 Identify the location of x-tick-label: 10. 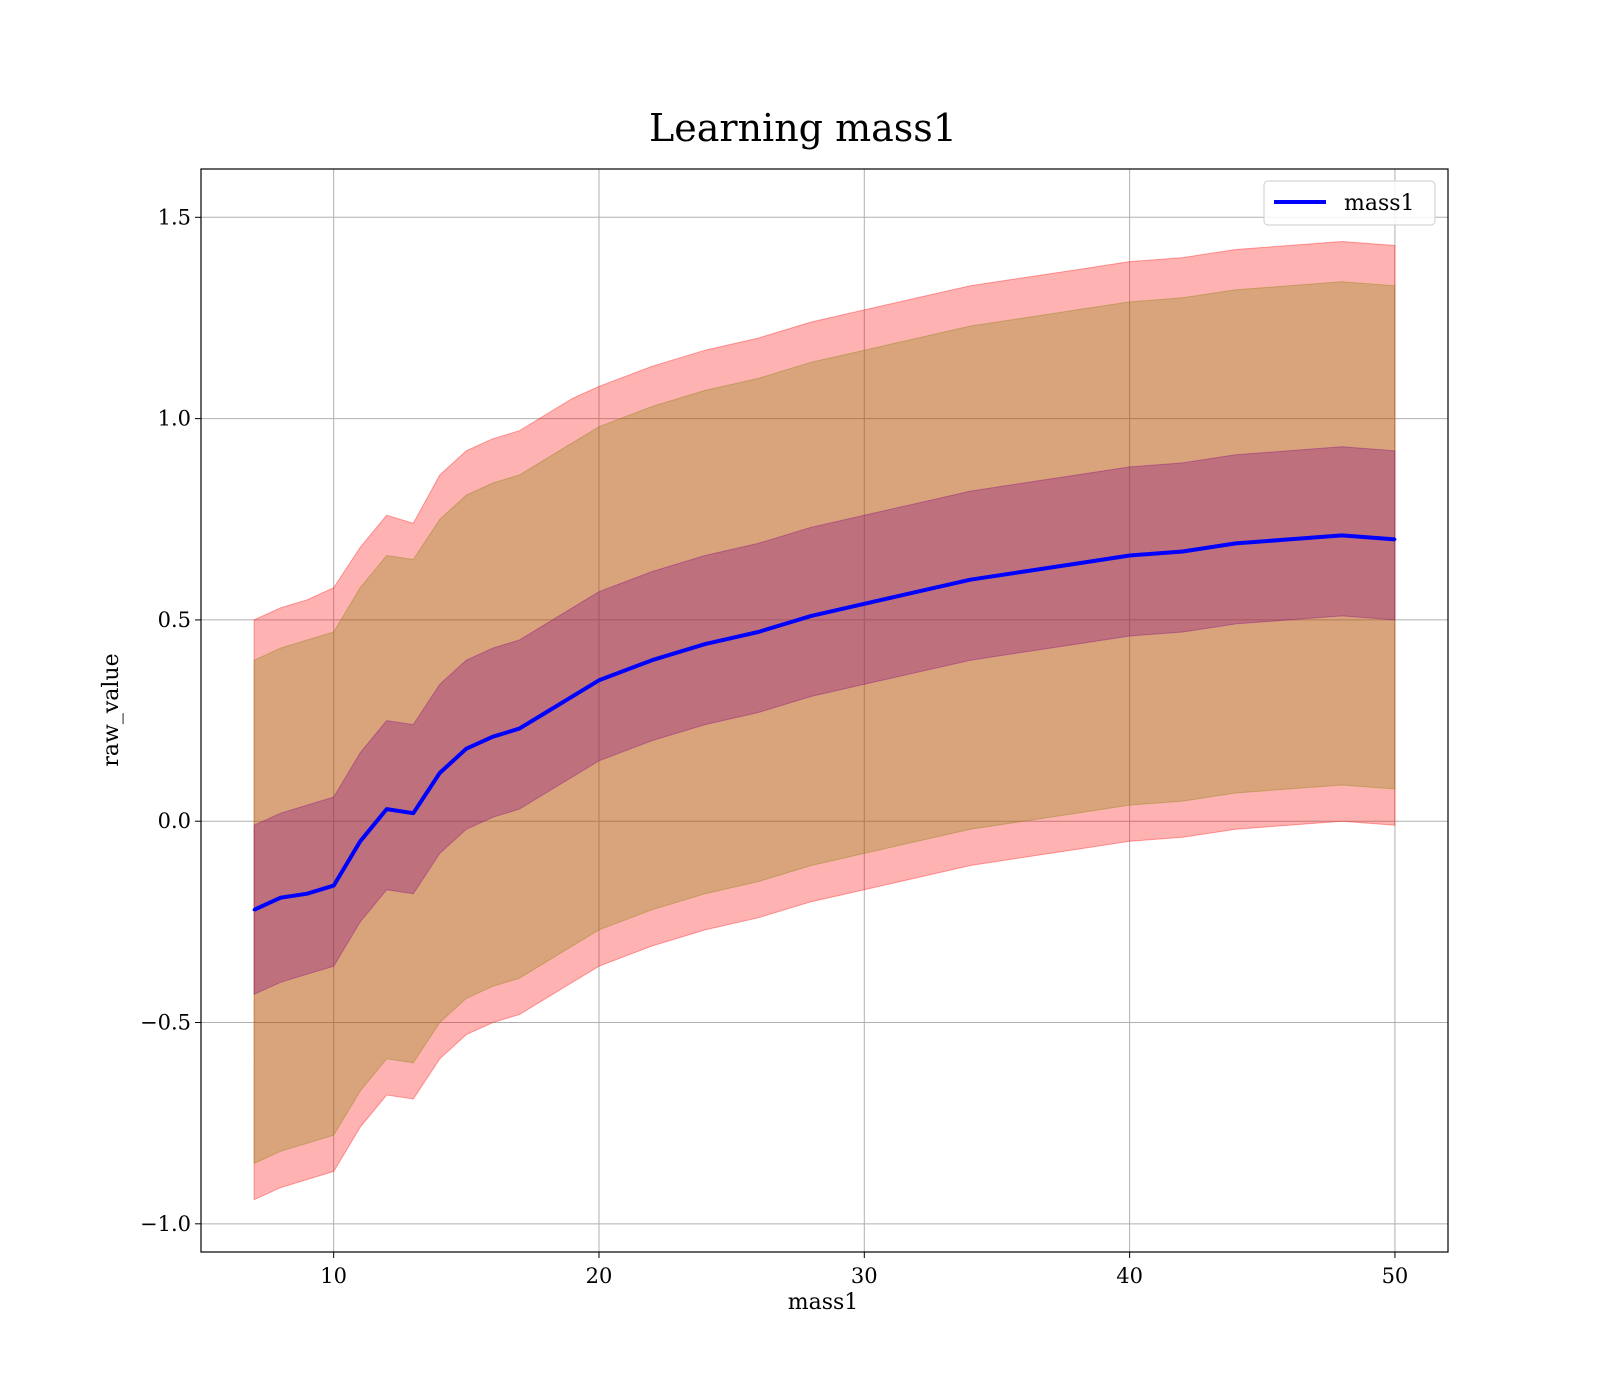
(333, 1276).